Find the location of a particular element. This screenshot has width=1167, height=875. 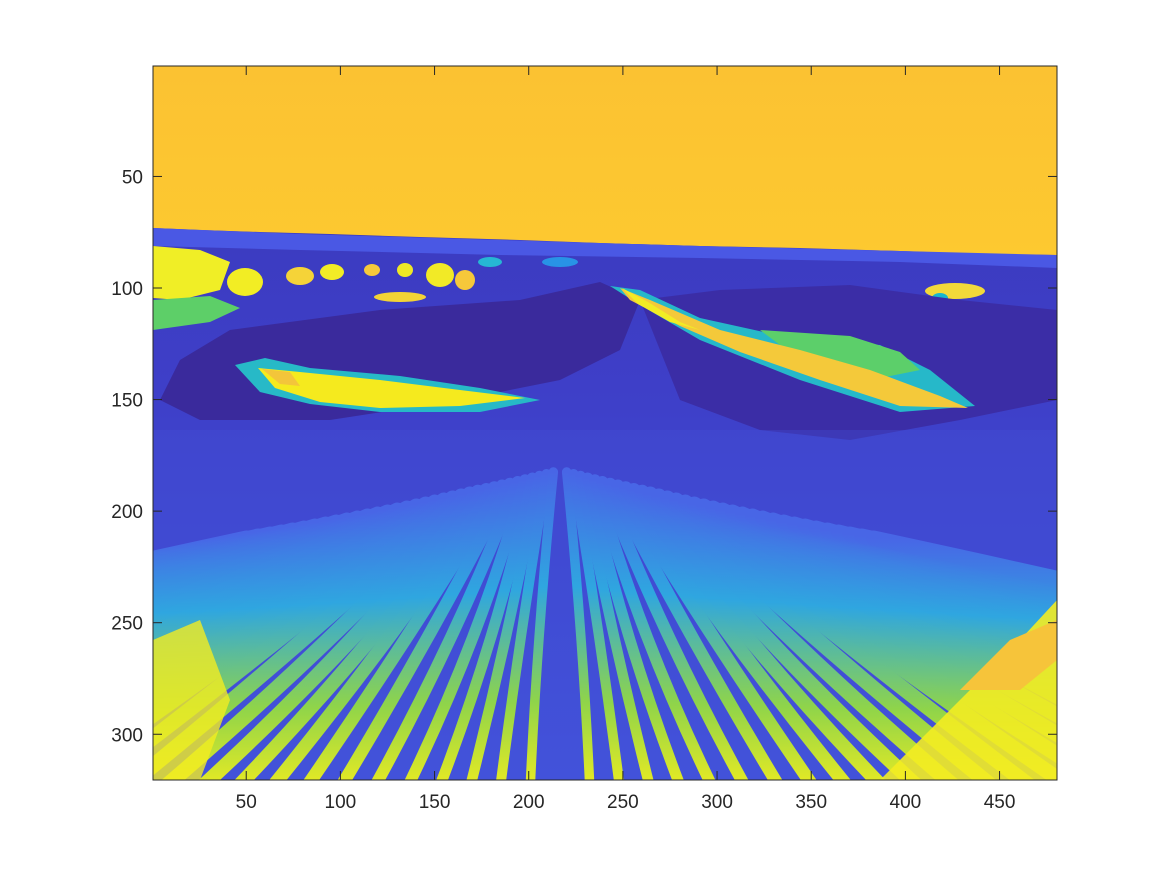

x-tick-label: 50 is located at coordinates (246, 802).